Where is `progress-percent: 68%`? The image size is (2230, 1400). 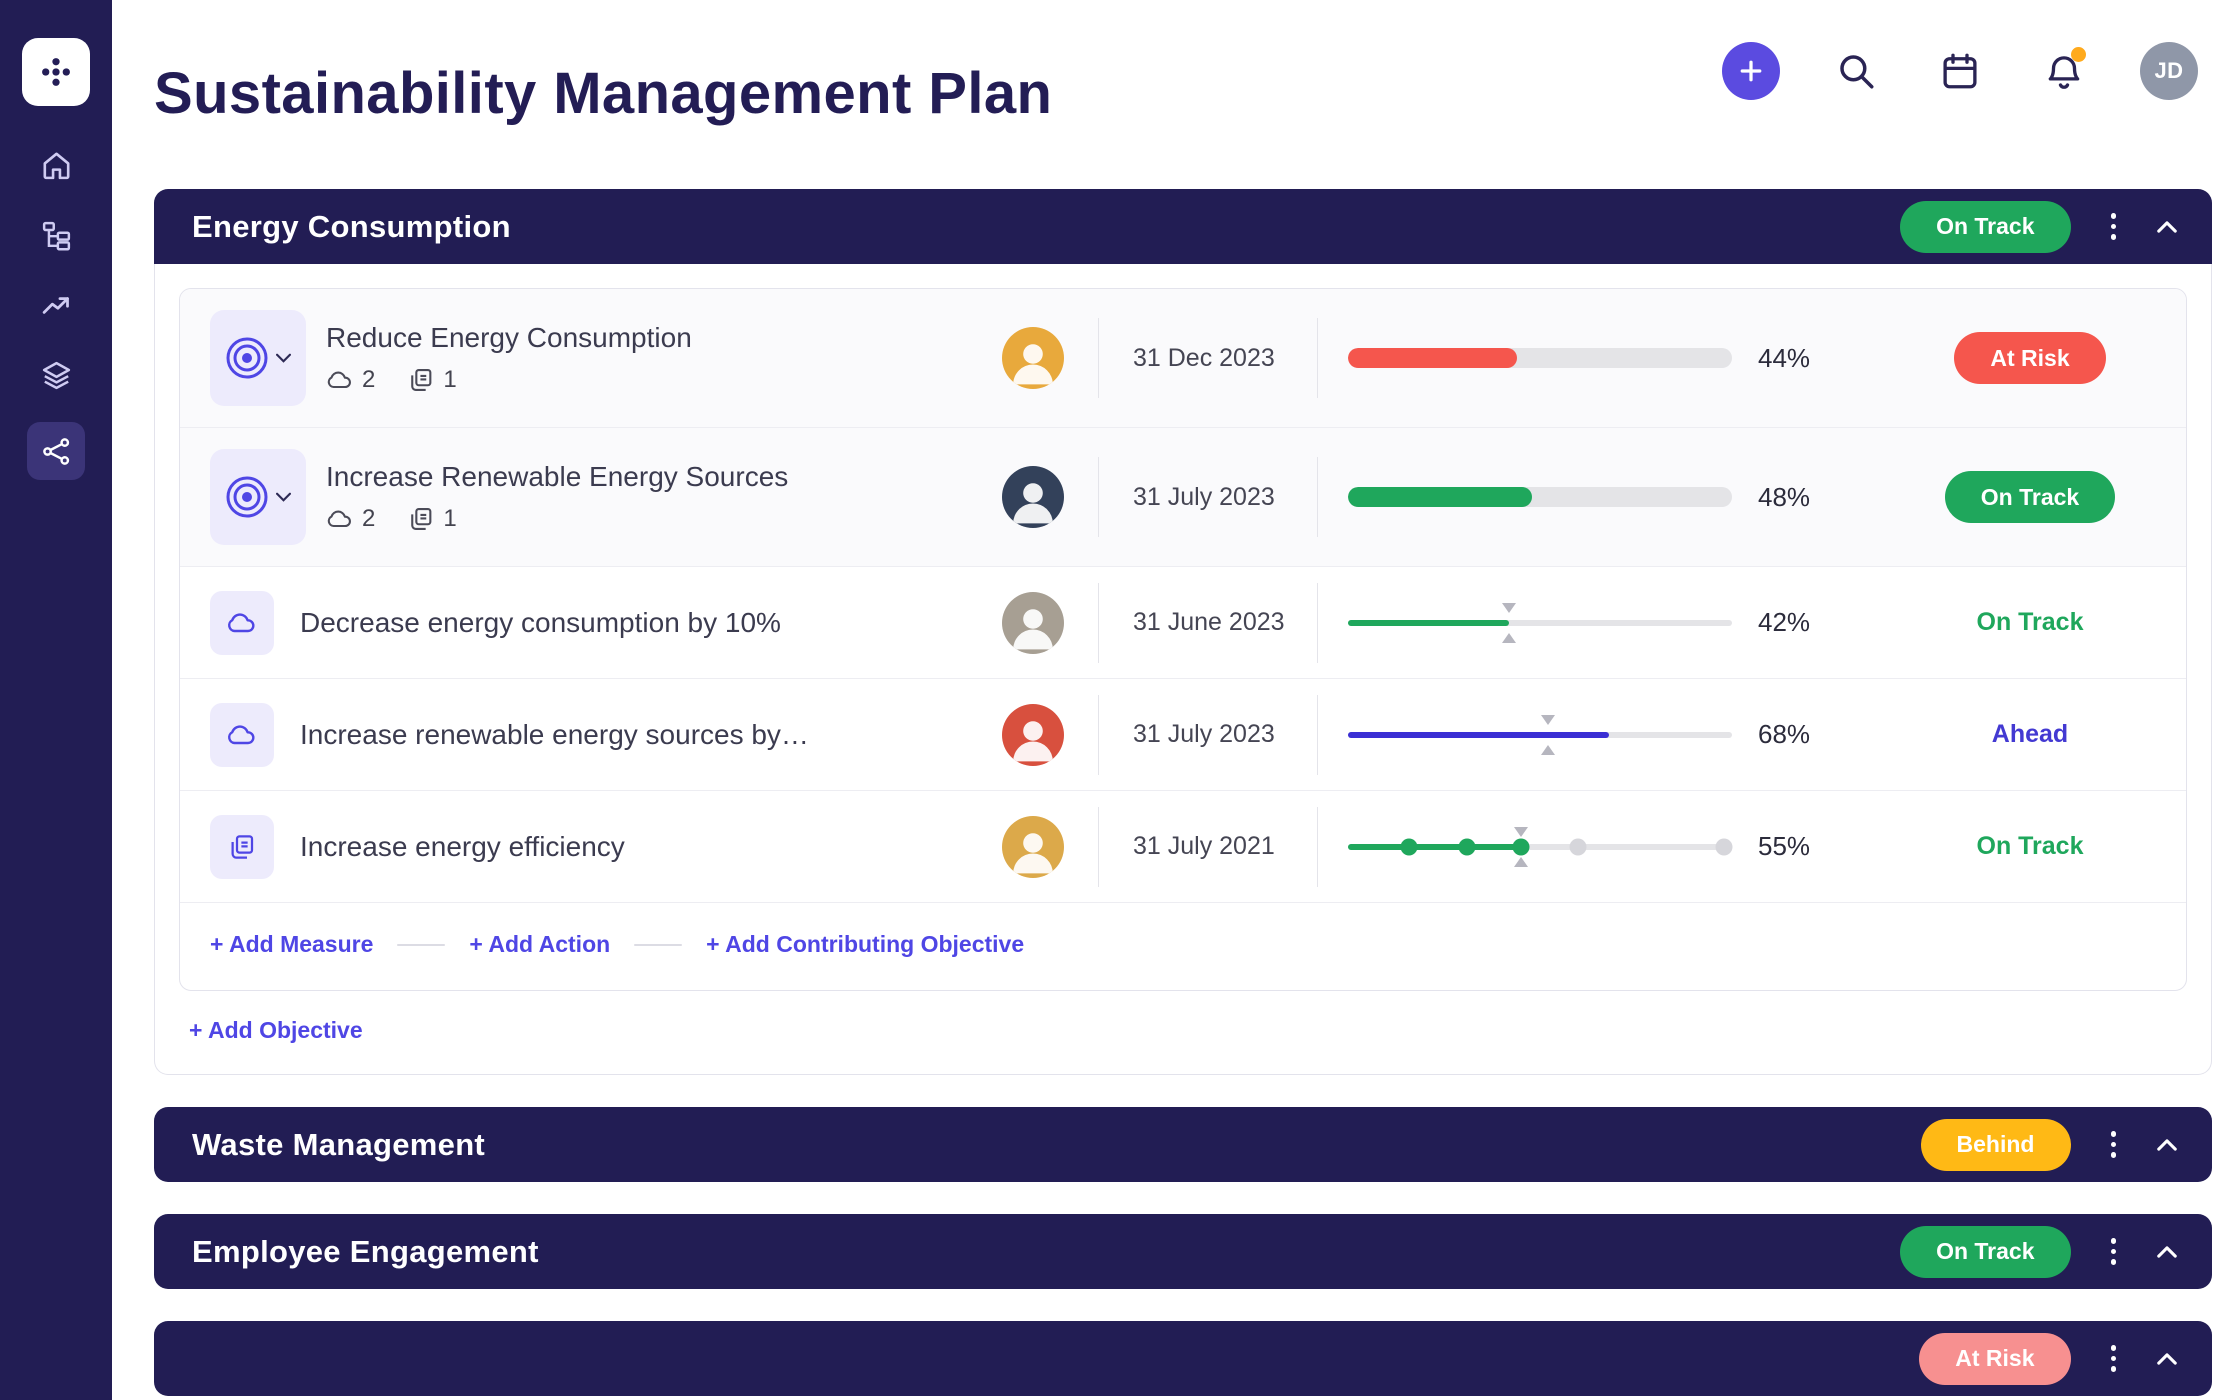 progress-percent: 68% is located at coordinates (1784, 734).